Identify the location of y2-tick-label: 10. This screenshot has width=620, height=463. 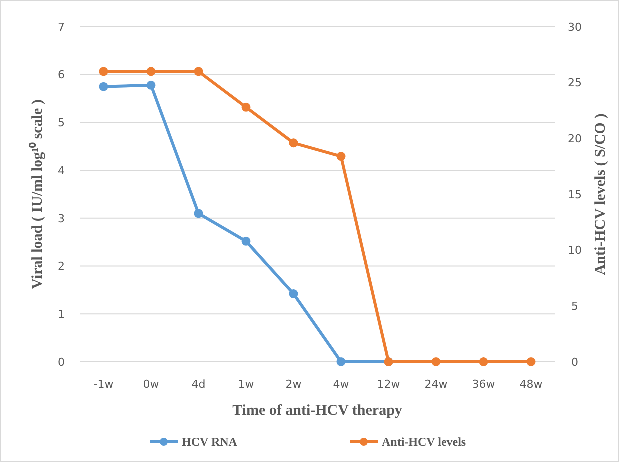
(575, 251).